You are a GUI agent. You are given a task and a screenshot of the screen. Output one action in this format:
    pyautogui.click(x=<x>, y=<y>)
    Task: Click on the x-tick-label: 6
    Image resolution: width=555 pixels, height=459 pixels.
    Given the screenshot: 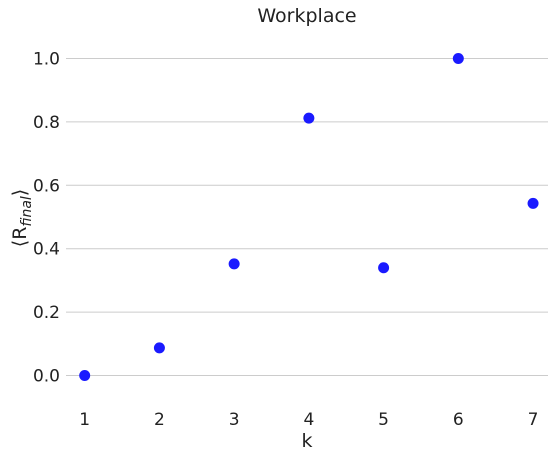 What is the action you would take?
    pyautogui.click(x=458, y=420)
    